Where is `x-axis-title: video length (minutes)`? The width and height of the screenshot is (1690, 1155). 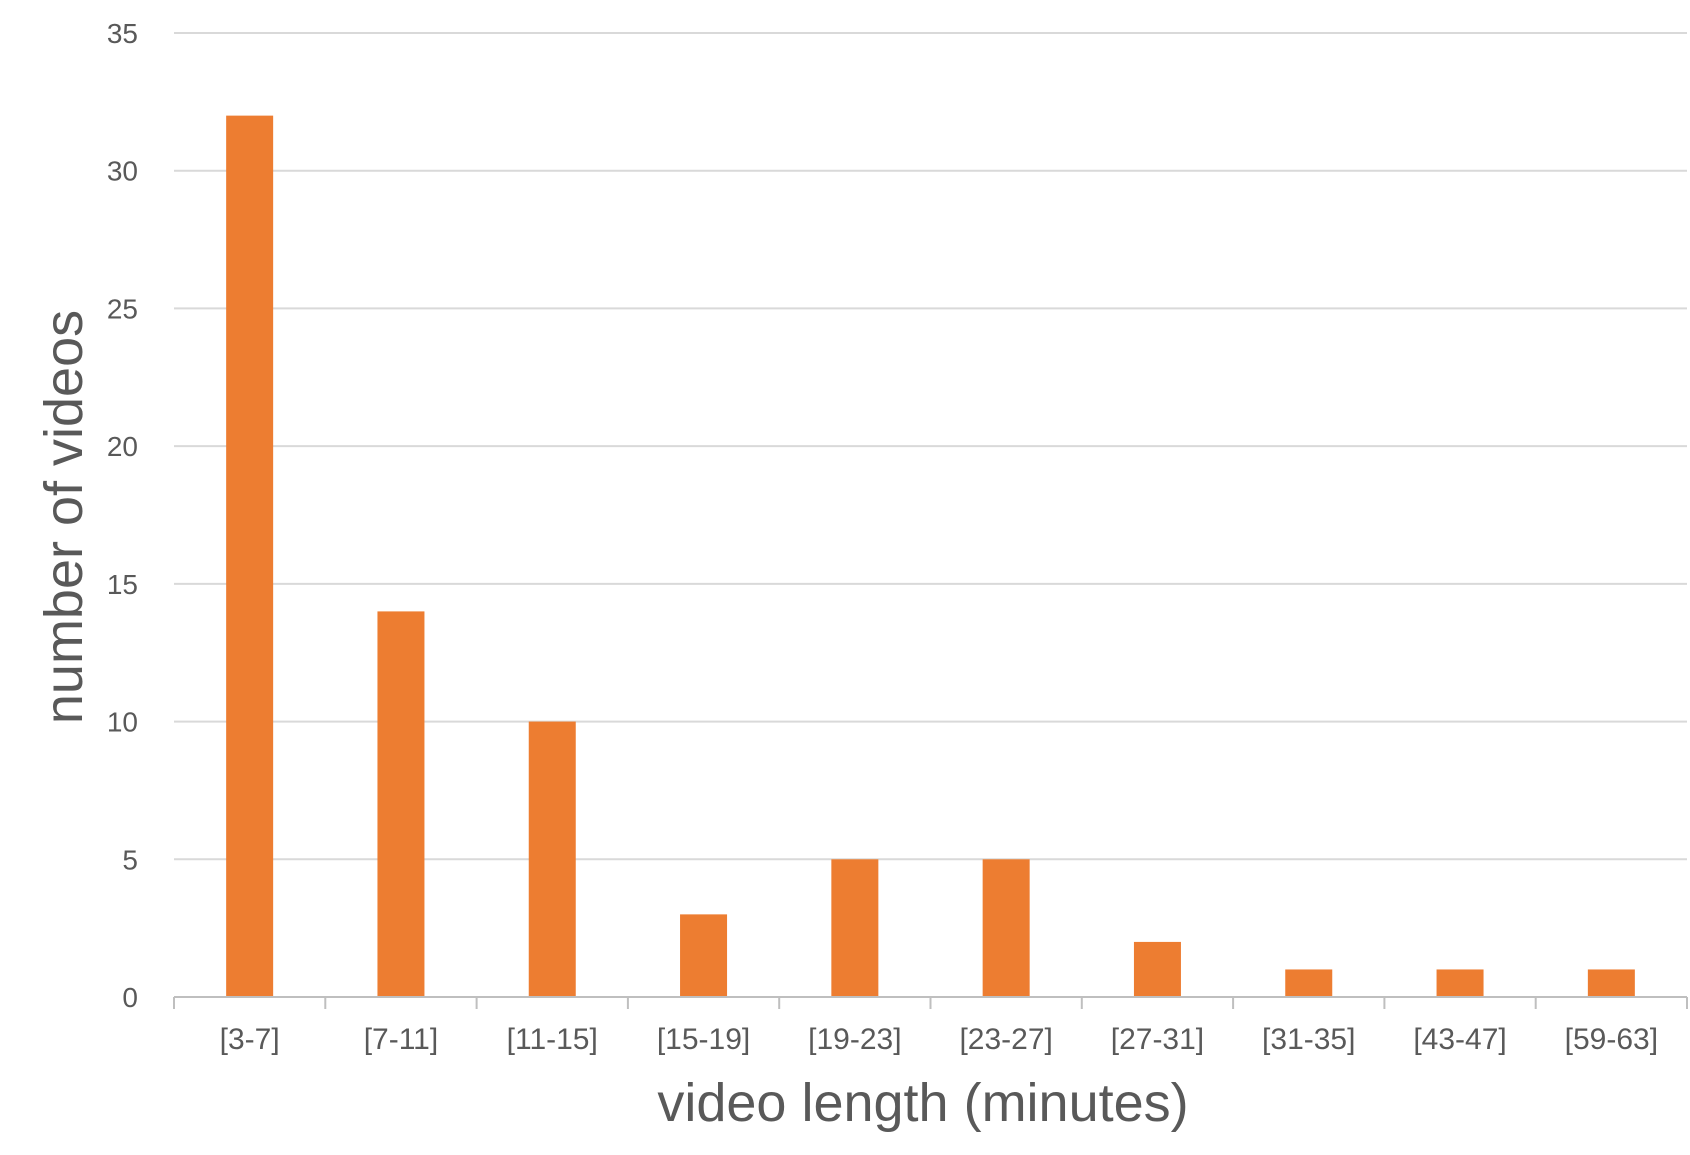 x-axis-title: video length (minutes) is located at coordinates (922, 1103).